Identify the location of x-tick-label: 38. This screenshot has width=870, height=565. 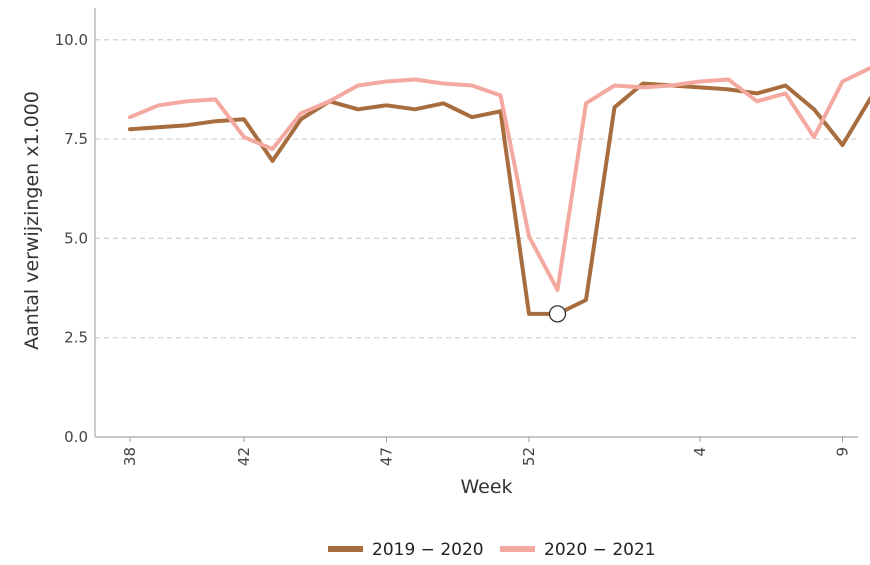
(130, 456).